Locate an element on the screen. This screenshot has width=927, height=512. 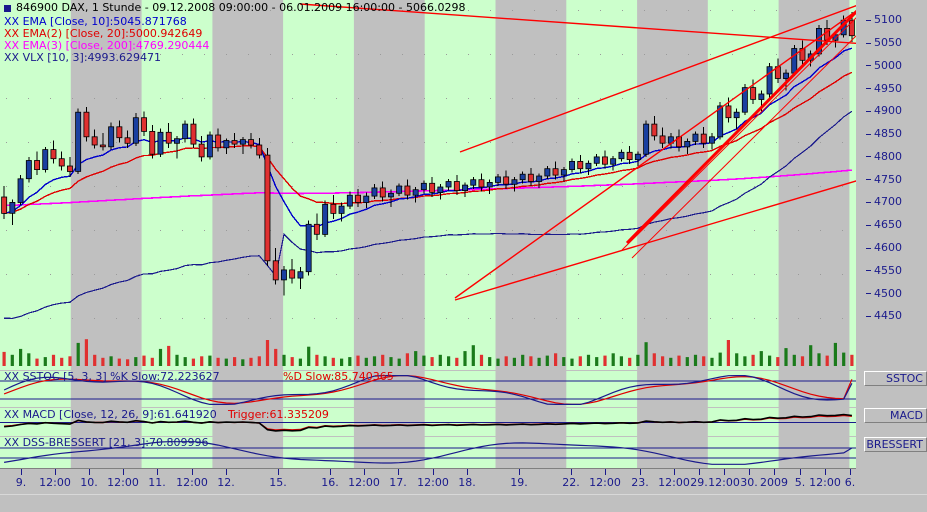
time-axis-label: 30. is located at coordinates (749, 482).